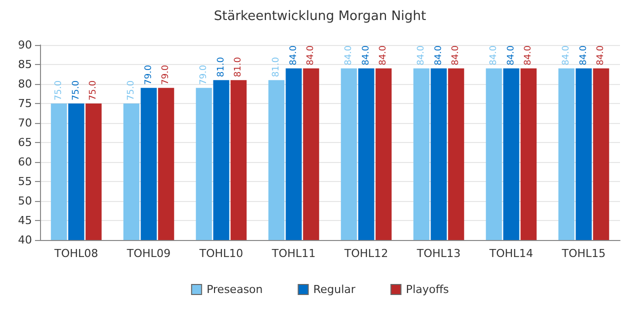 The image size is (640, 320). Describe the element at coordinates (25, 201) in the screenshot. I see `y-tick-label: 50` at that location.